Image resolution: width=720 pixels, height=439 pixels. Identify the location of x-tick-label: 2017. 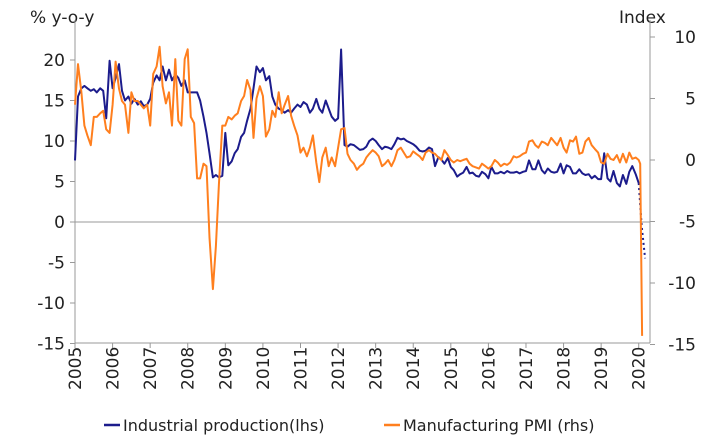
(527, 368).